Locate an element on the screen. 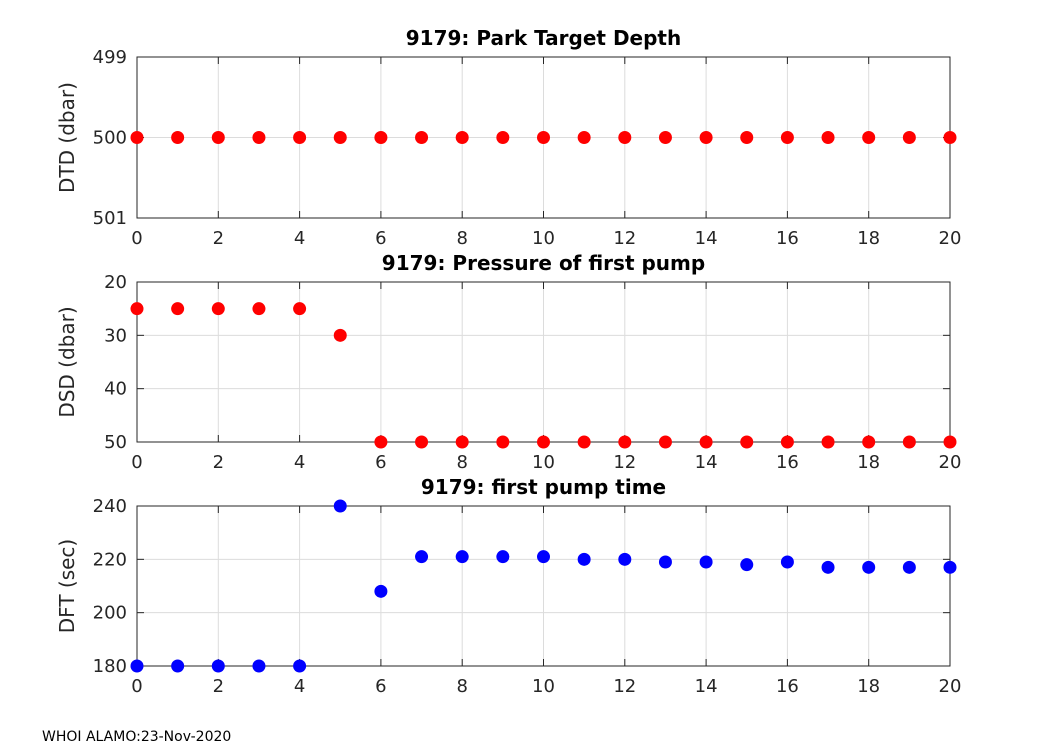 This screenshot has width=1050, height=750. chart-title: 9179: first pump time is located at coordinates (543, 487).